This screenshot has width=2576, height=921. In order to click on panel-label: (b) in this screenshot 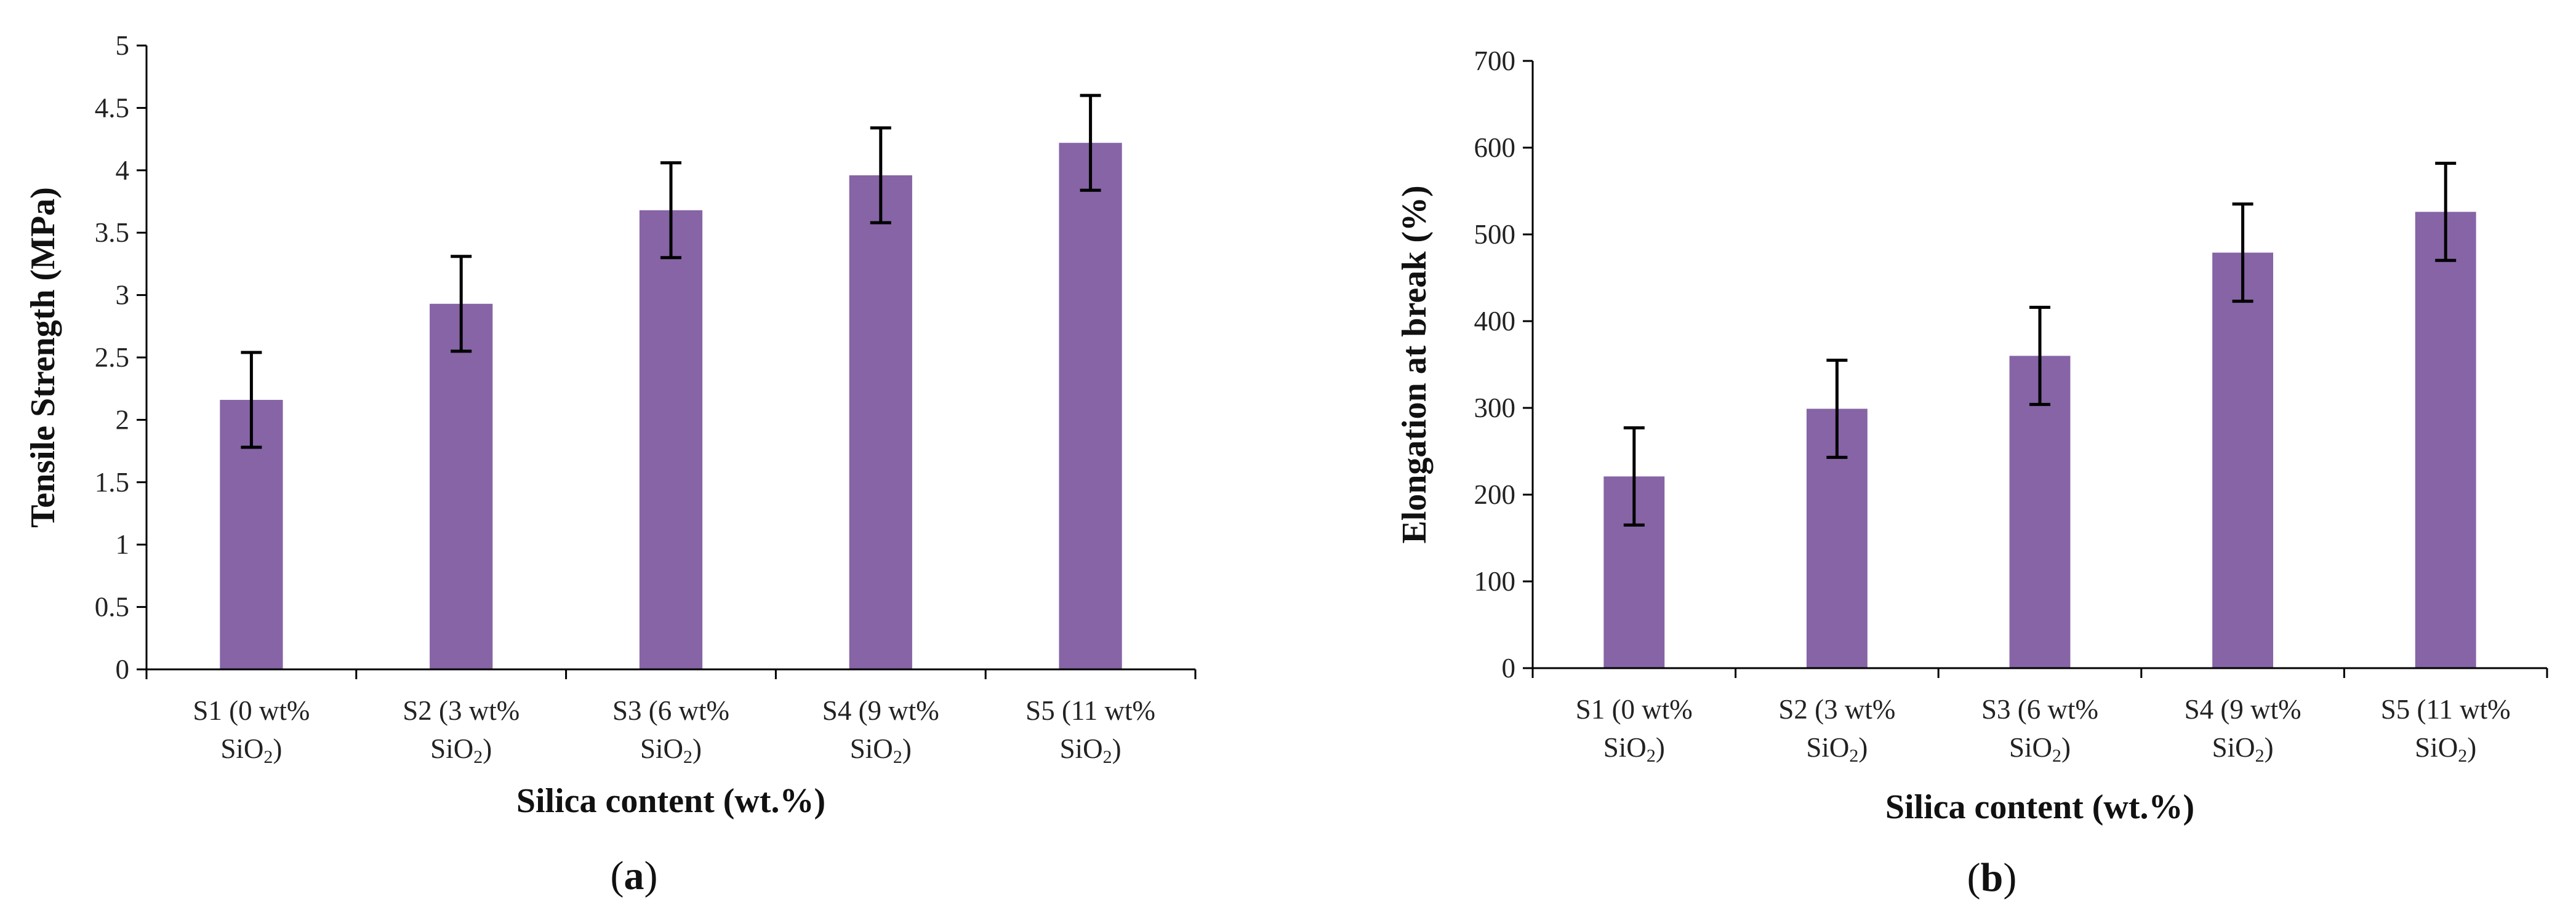, I will do `click(1992, 877)`.